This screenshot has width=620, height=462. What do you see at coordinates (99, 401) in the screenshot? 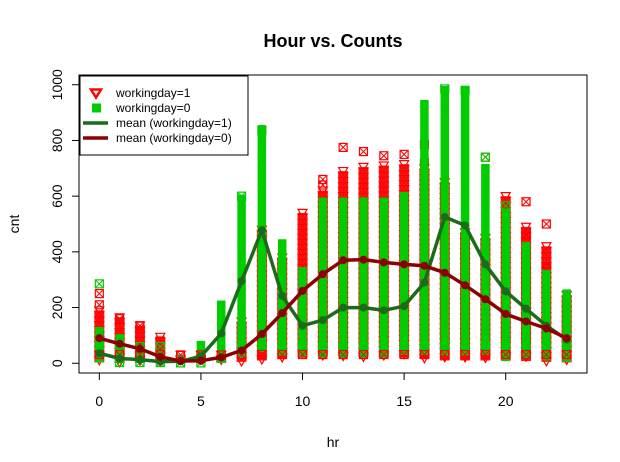
I see `x-tick-label: 0` at bounding box center [99, 401].